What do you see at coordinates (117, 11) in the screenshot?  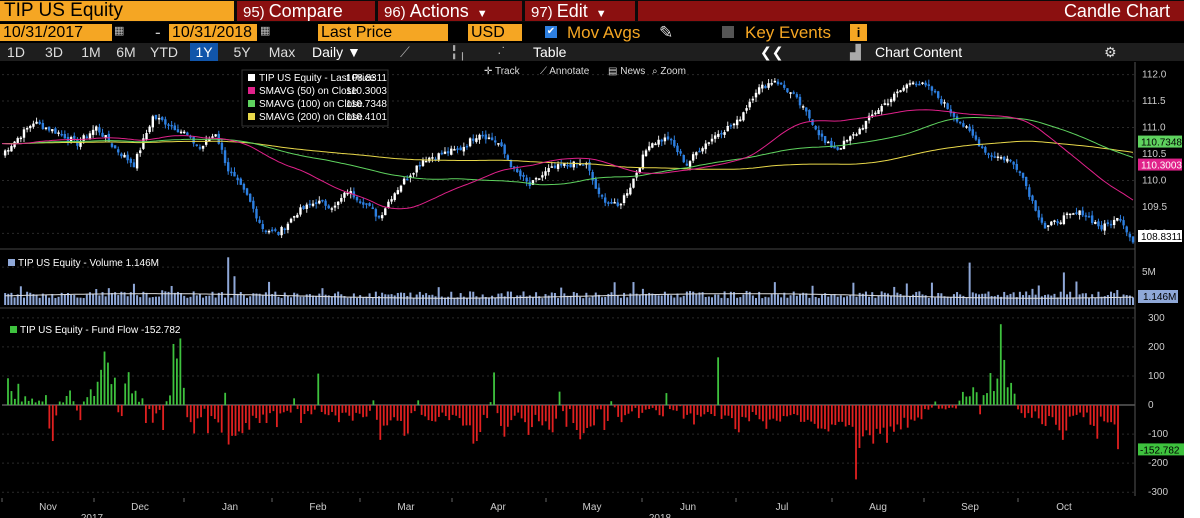 I see `security-ticker-field: TIP US Equity` at bounding box center [117, 11].